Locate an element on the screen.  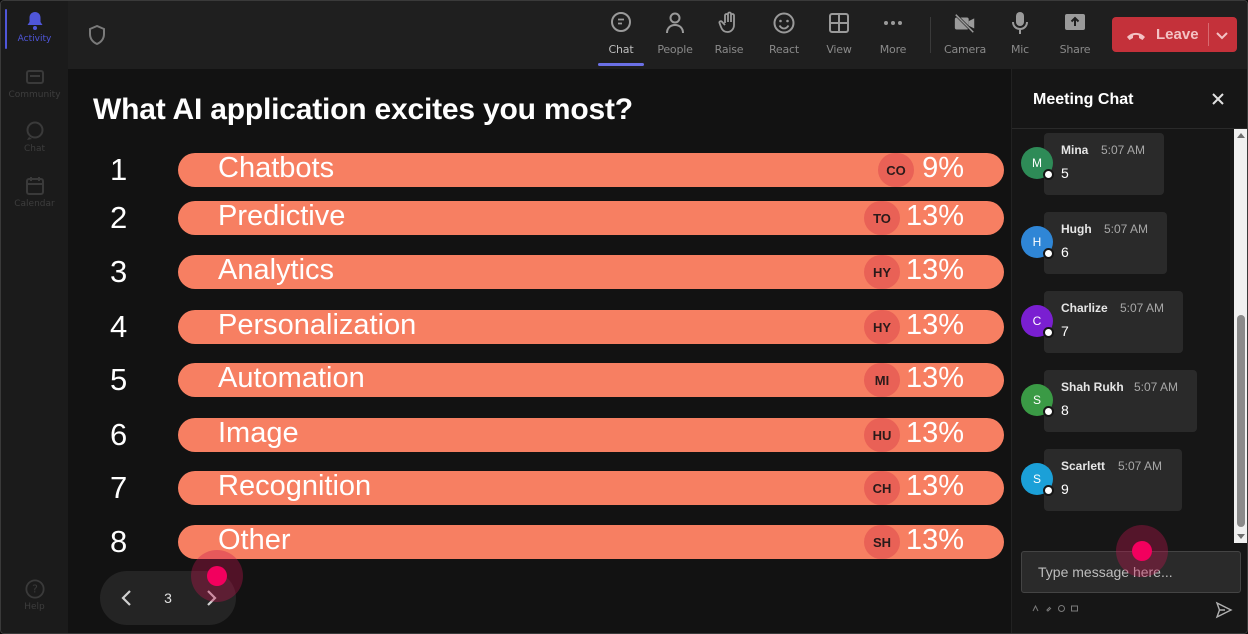
option-label: Analytics is located at coordinates (276, 270).